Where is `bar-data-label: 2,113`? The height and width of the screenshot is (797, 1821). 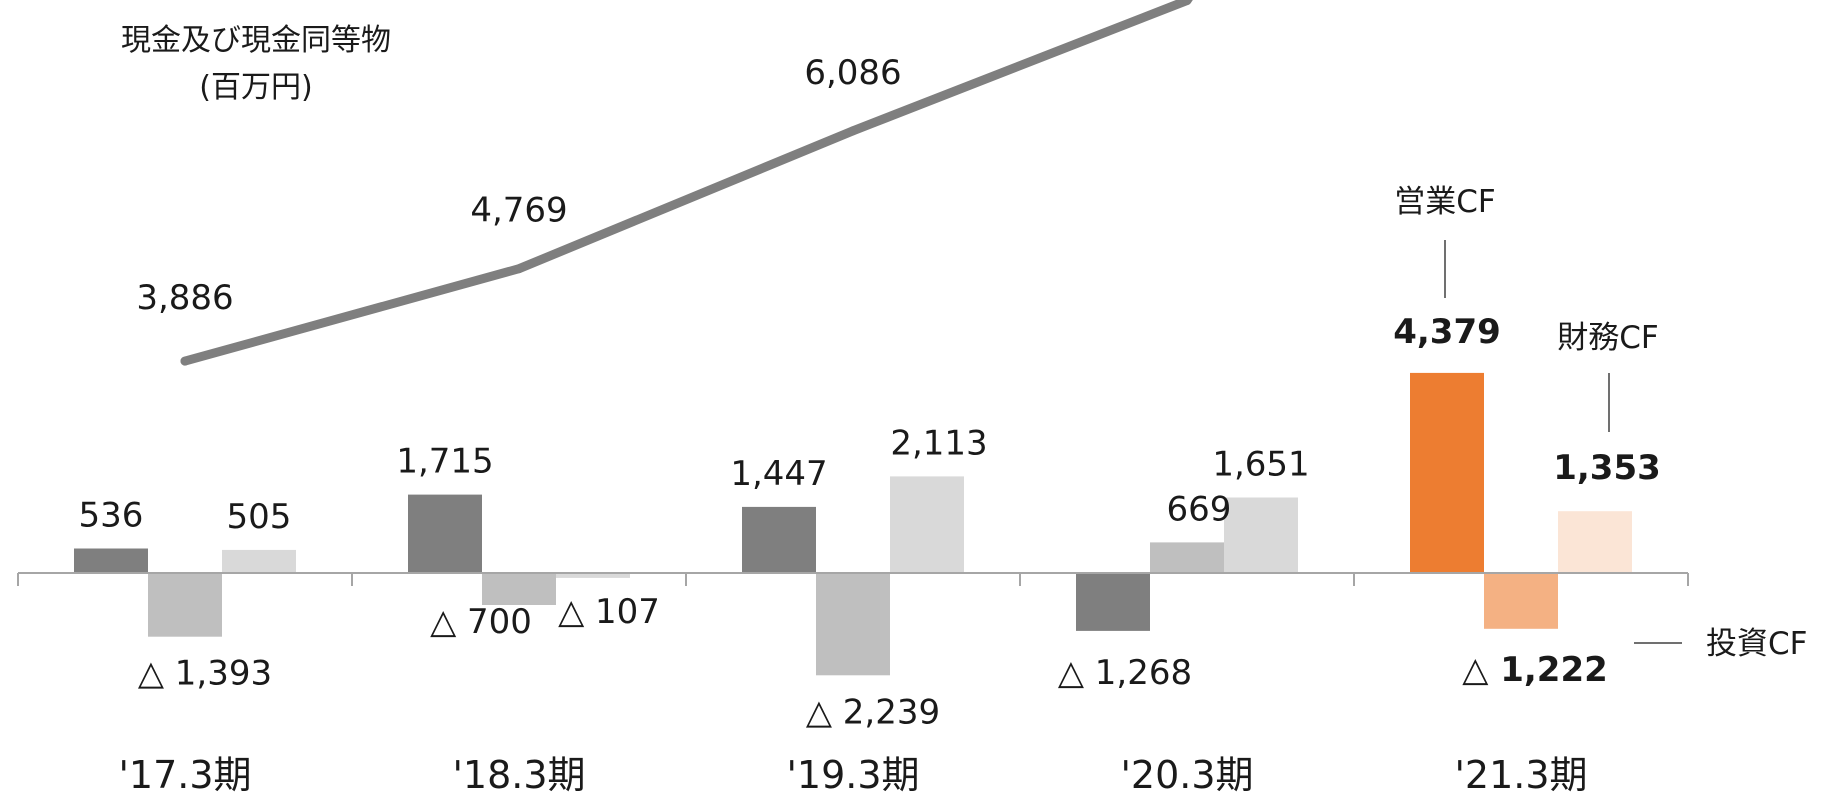 bar-data-label: 2,113 is located at coordinates (938, 443).